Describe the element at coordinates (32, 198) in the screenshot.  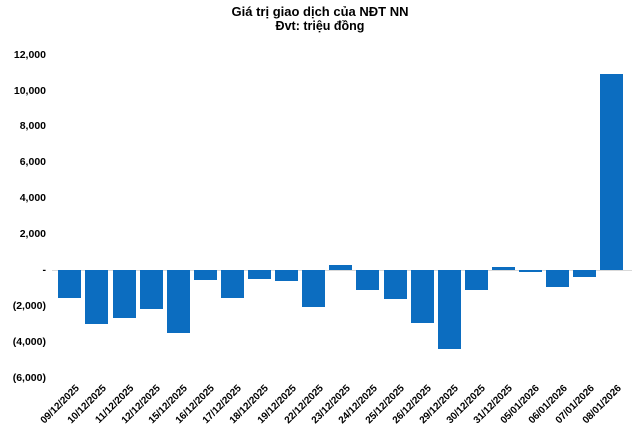
I see `y-axis-tick-label: 4,000` at that location.